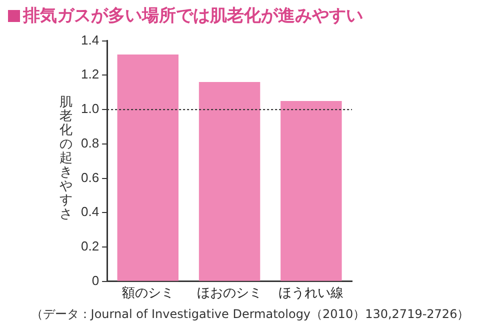 This screenshot has height=333, width=500. I want to click on y-tick-label: 1.0, so click(90, 108).